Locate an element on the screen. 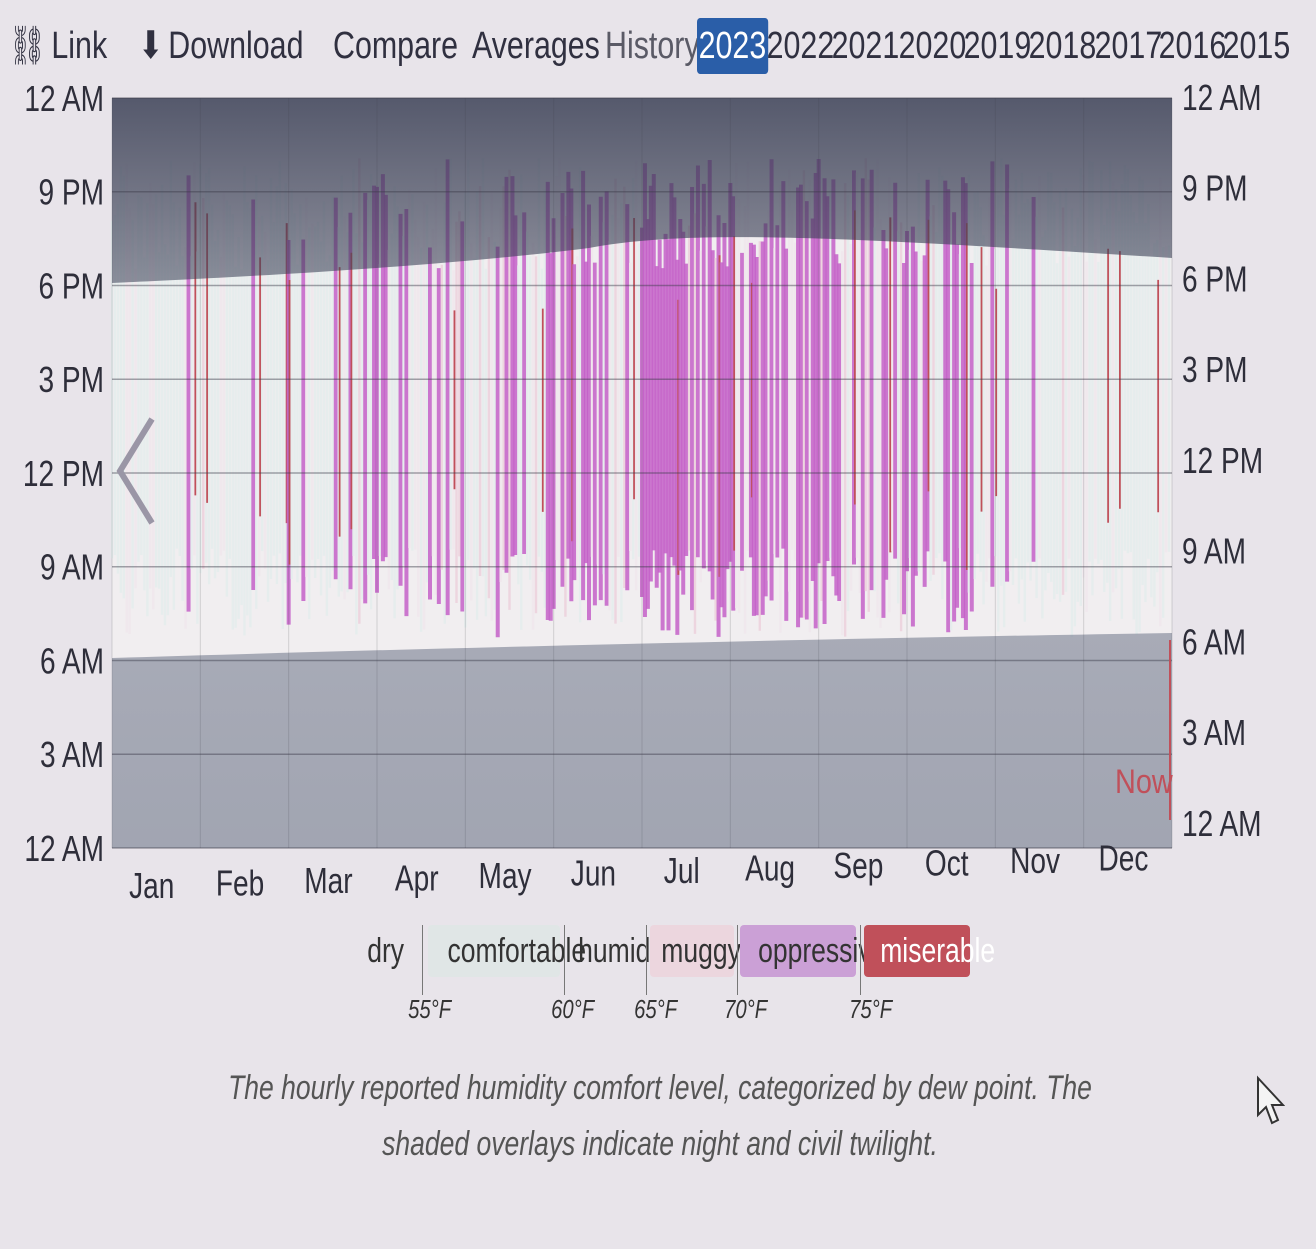 This screenshot has width=1316, height=1249. compare-button: Compare is located at coordinates (396, 46).